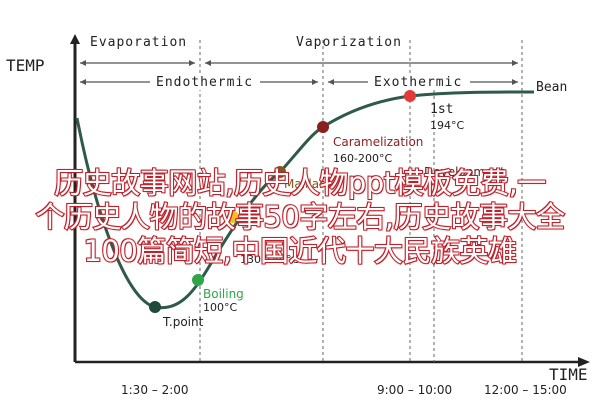 The image size is (600, 419). What do you see at coordinates (551, 87) in the screenshot?
I see `series-label: Bean` at bounding box center [551, 87].